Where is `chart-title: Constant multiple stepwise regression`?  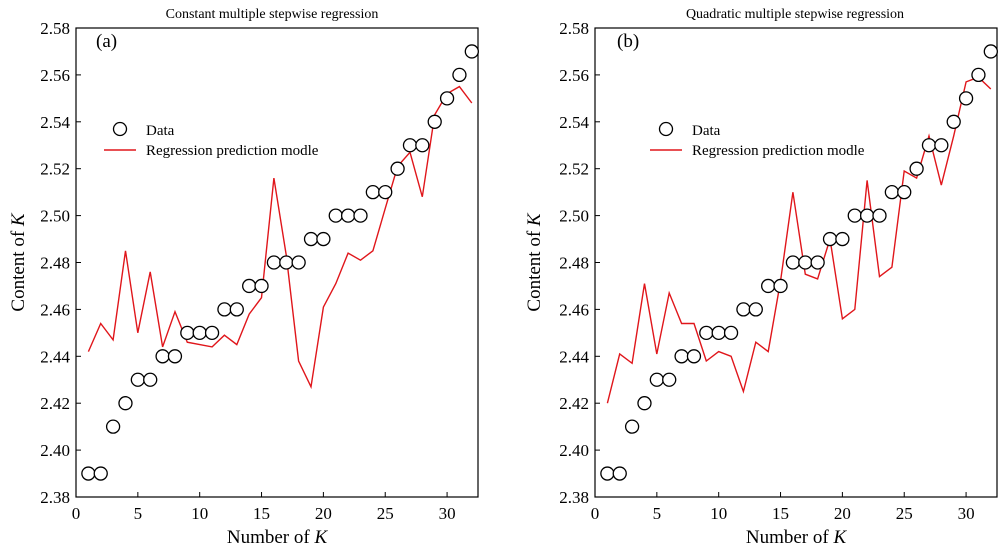
chart-title: Constant multiple stepwise regression is located at coordinates (272, 14).